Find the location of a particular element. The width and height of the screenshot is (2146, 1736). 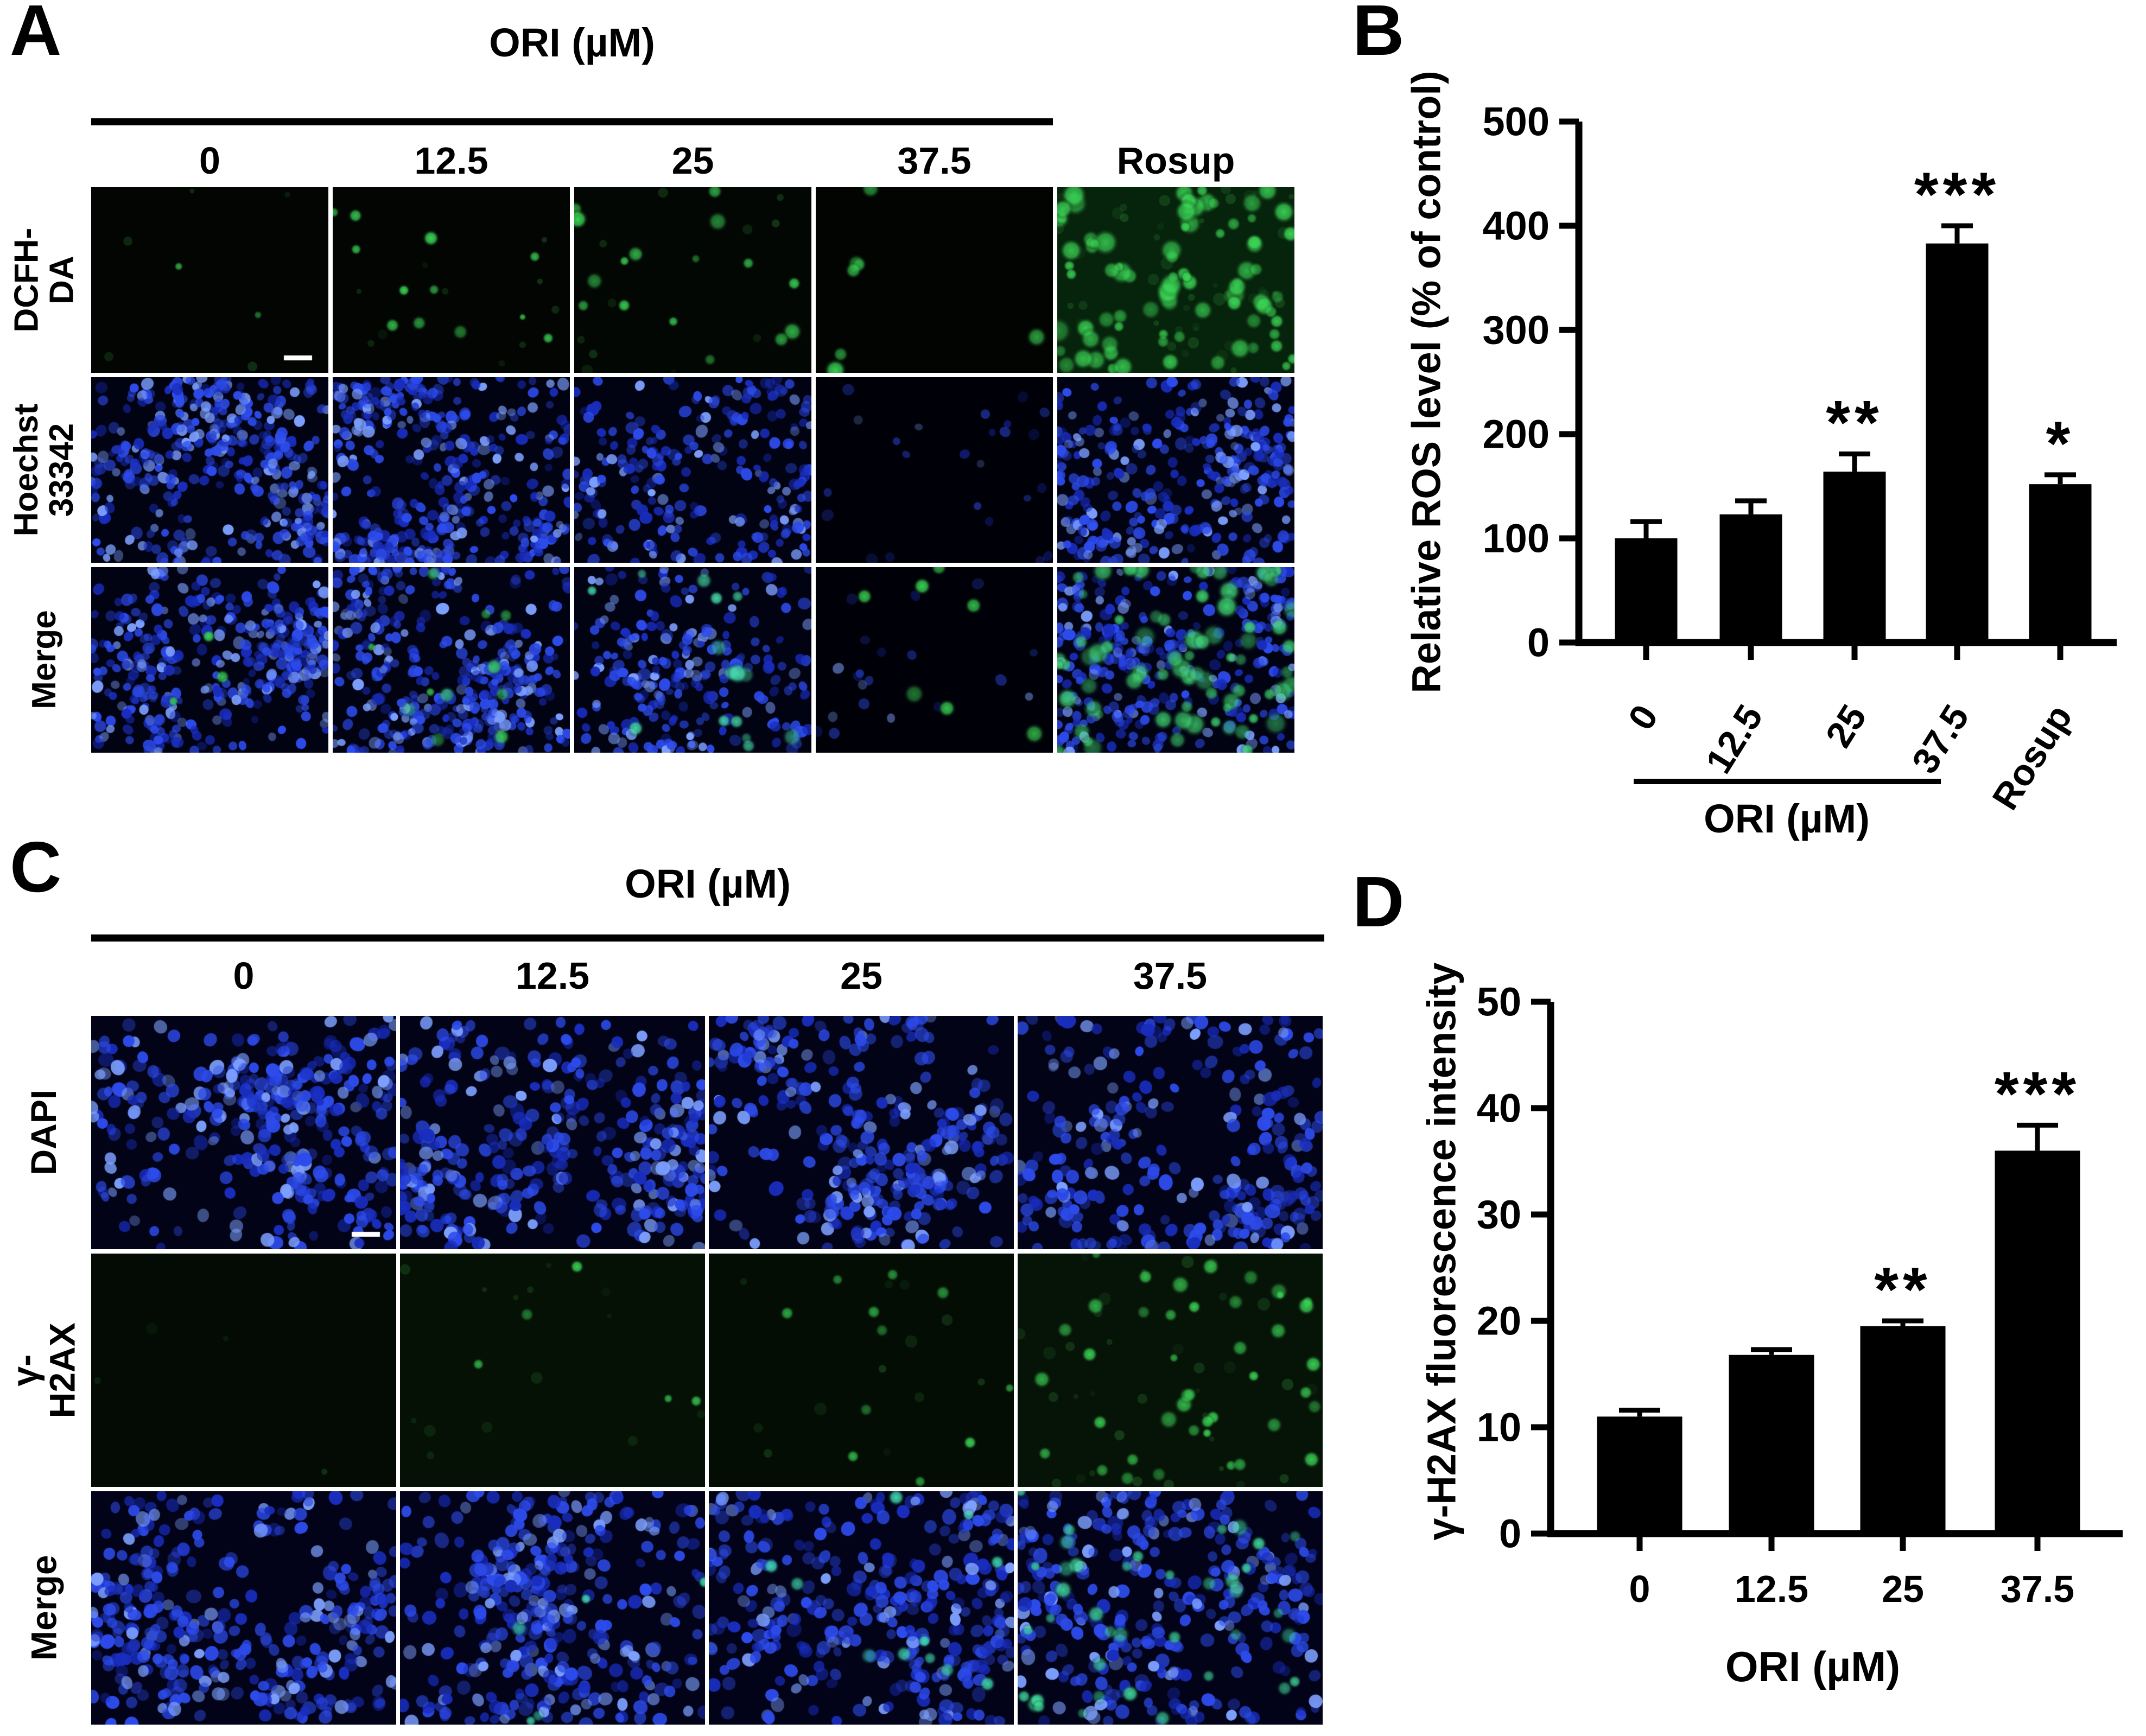

micrograph-panel_a-row2-col0 is located at coordinates (209, 660).